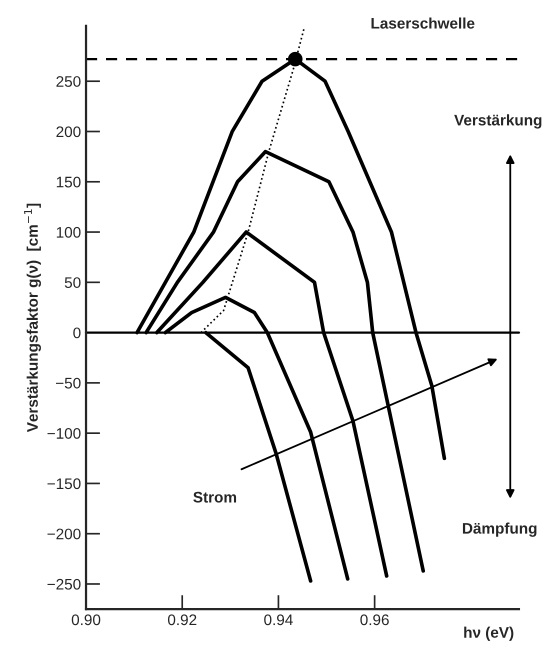  I want to click on y-tick-label: 200, so click(68, 132).